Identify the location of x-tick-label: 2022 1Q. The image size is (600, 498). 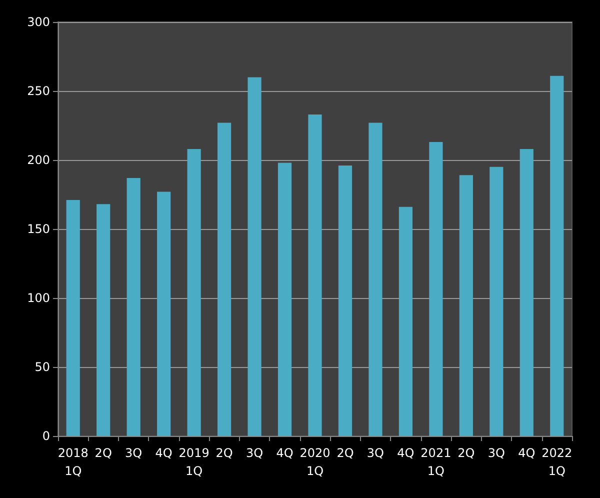
(557, 462).